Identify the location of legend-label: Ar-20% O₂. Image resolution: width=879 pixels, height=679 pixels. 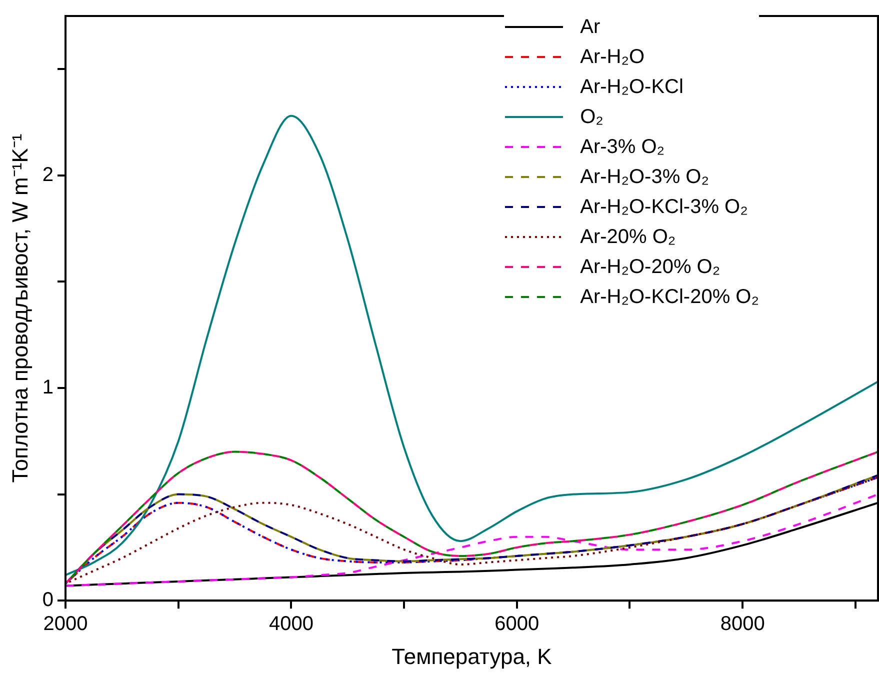
(628, 237).